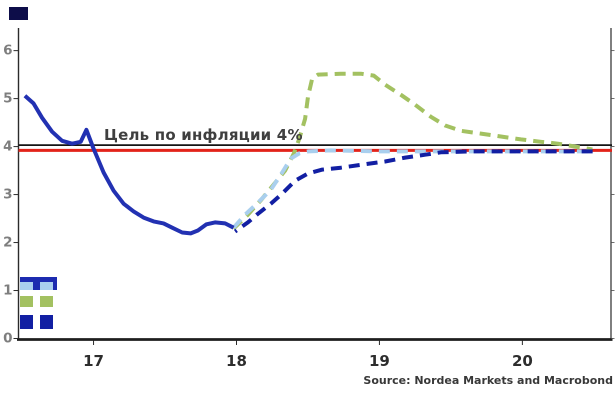  What do you see at coordinates (522, 361) in the screenshot?
I see `x-tick-label: 20` at bounding box center [522, 361].